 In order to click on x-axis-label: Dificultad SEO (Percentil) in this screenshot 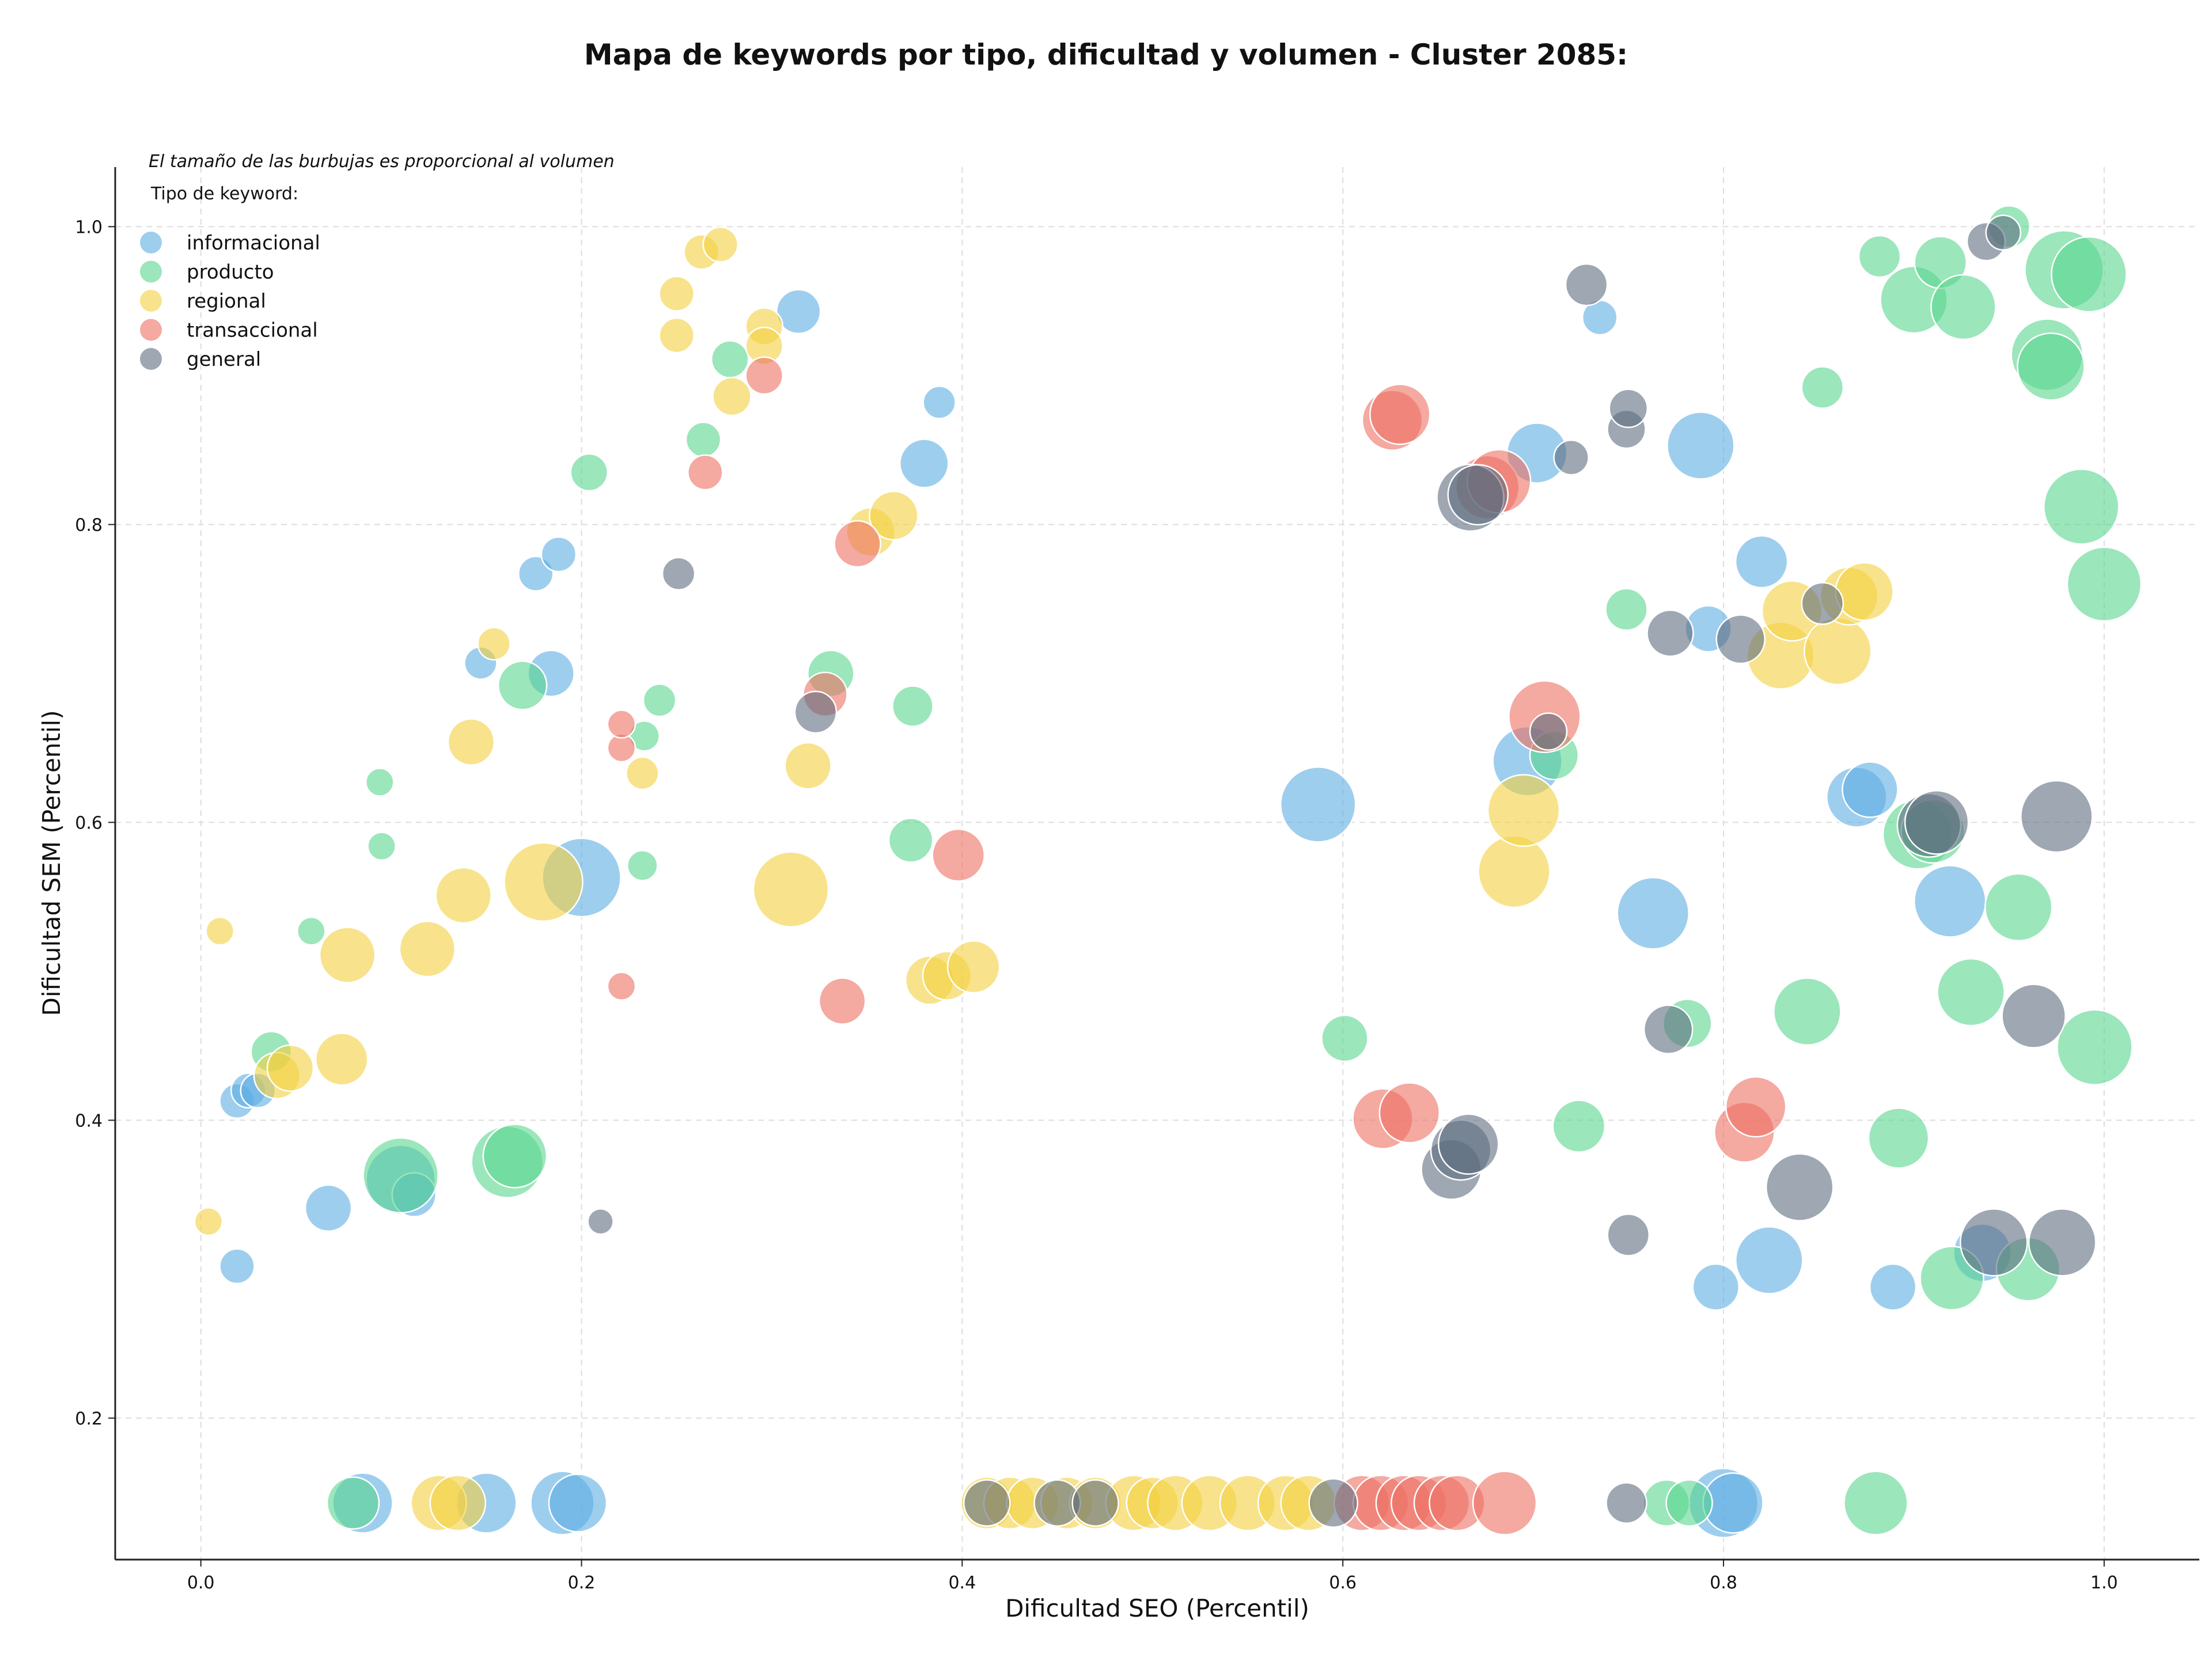, I will do `click(1157, 1608)`.